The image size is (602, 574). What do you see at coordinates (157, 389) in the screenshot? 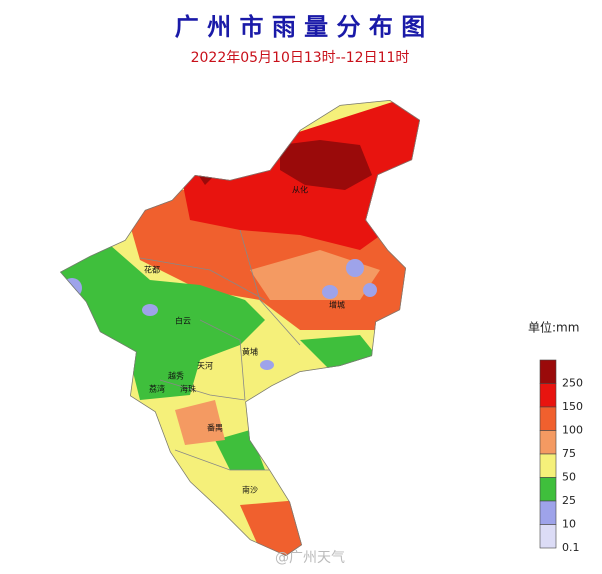
I see `district-label: 荔湾` at bounding box center [157, 389].